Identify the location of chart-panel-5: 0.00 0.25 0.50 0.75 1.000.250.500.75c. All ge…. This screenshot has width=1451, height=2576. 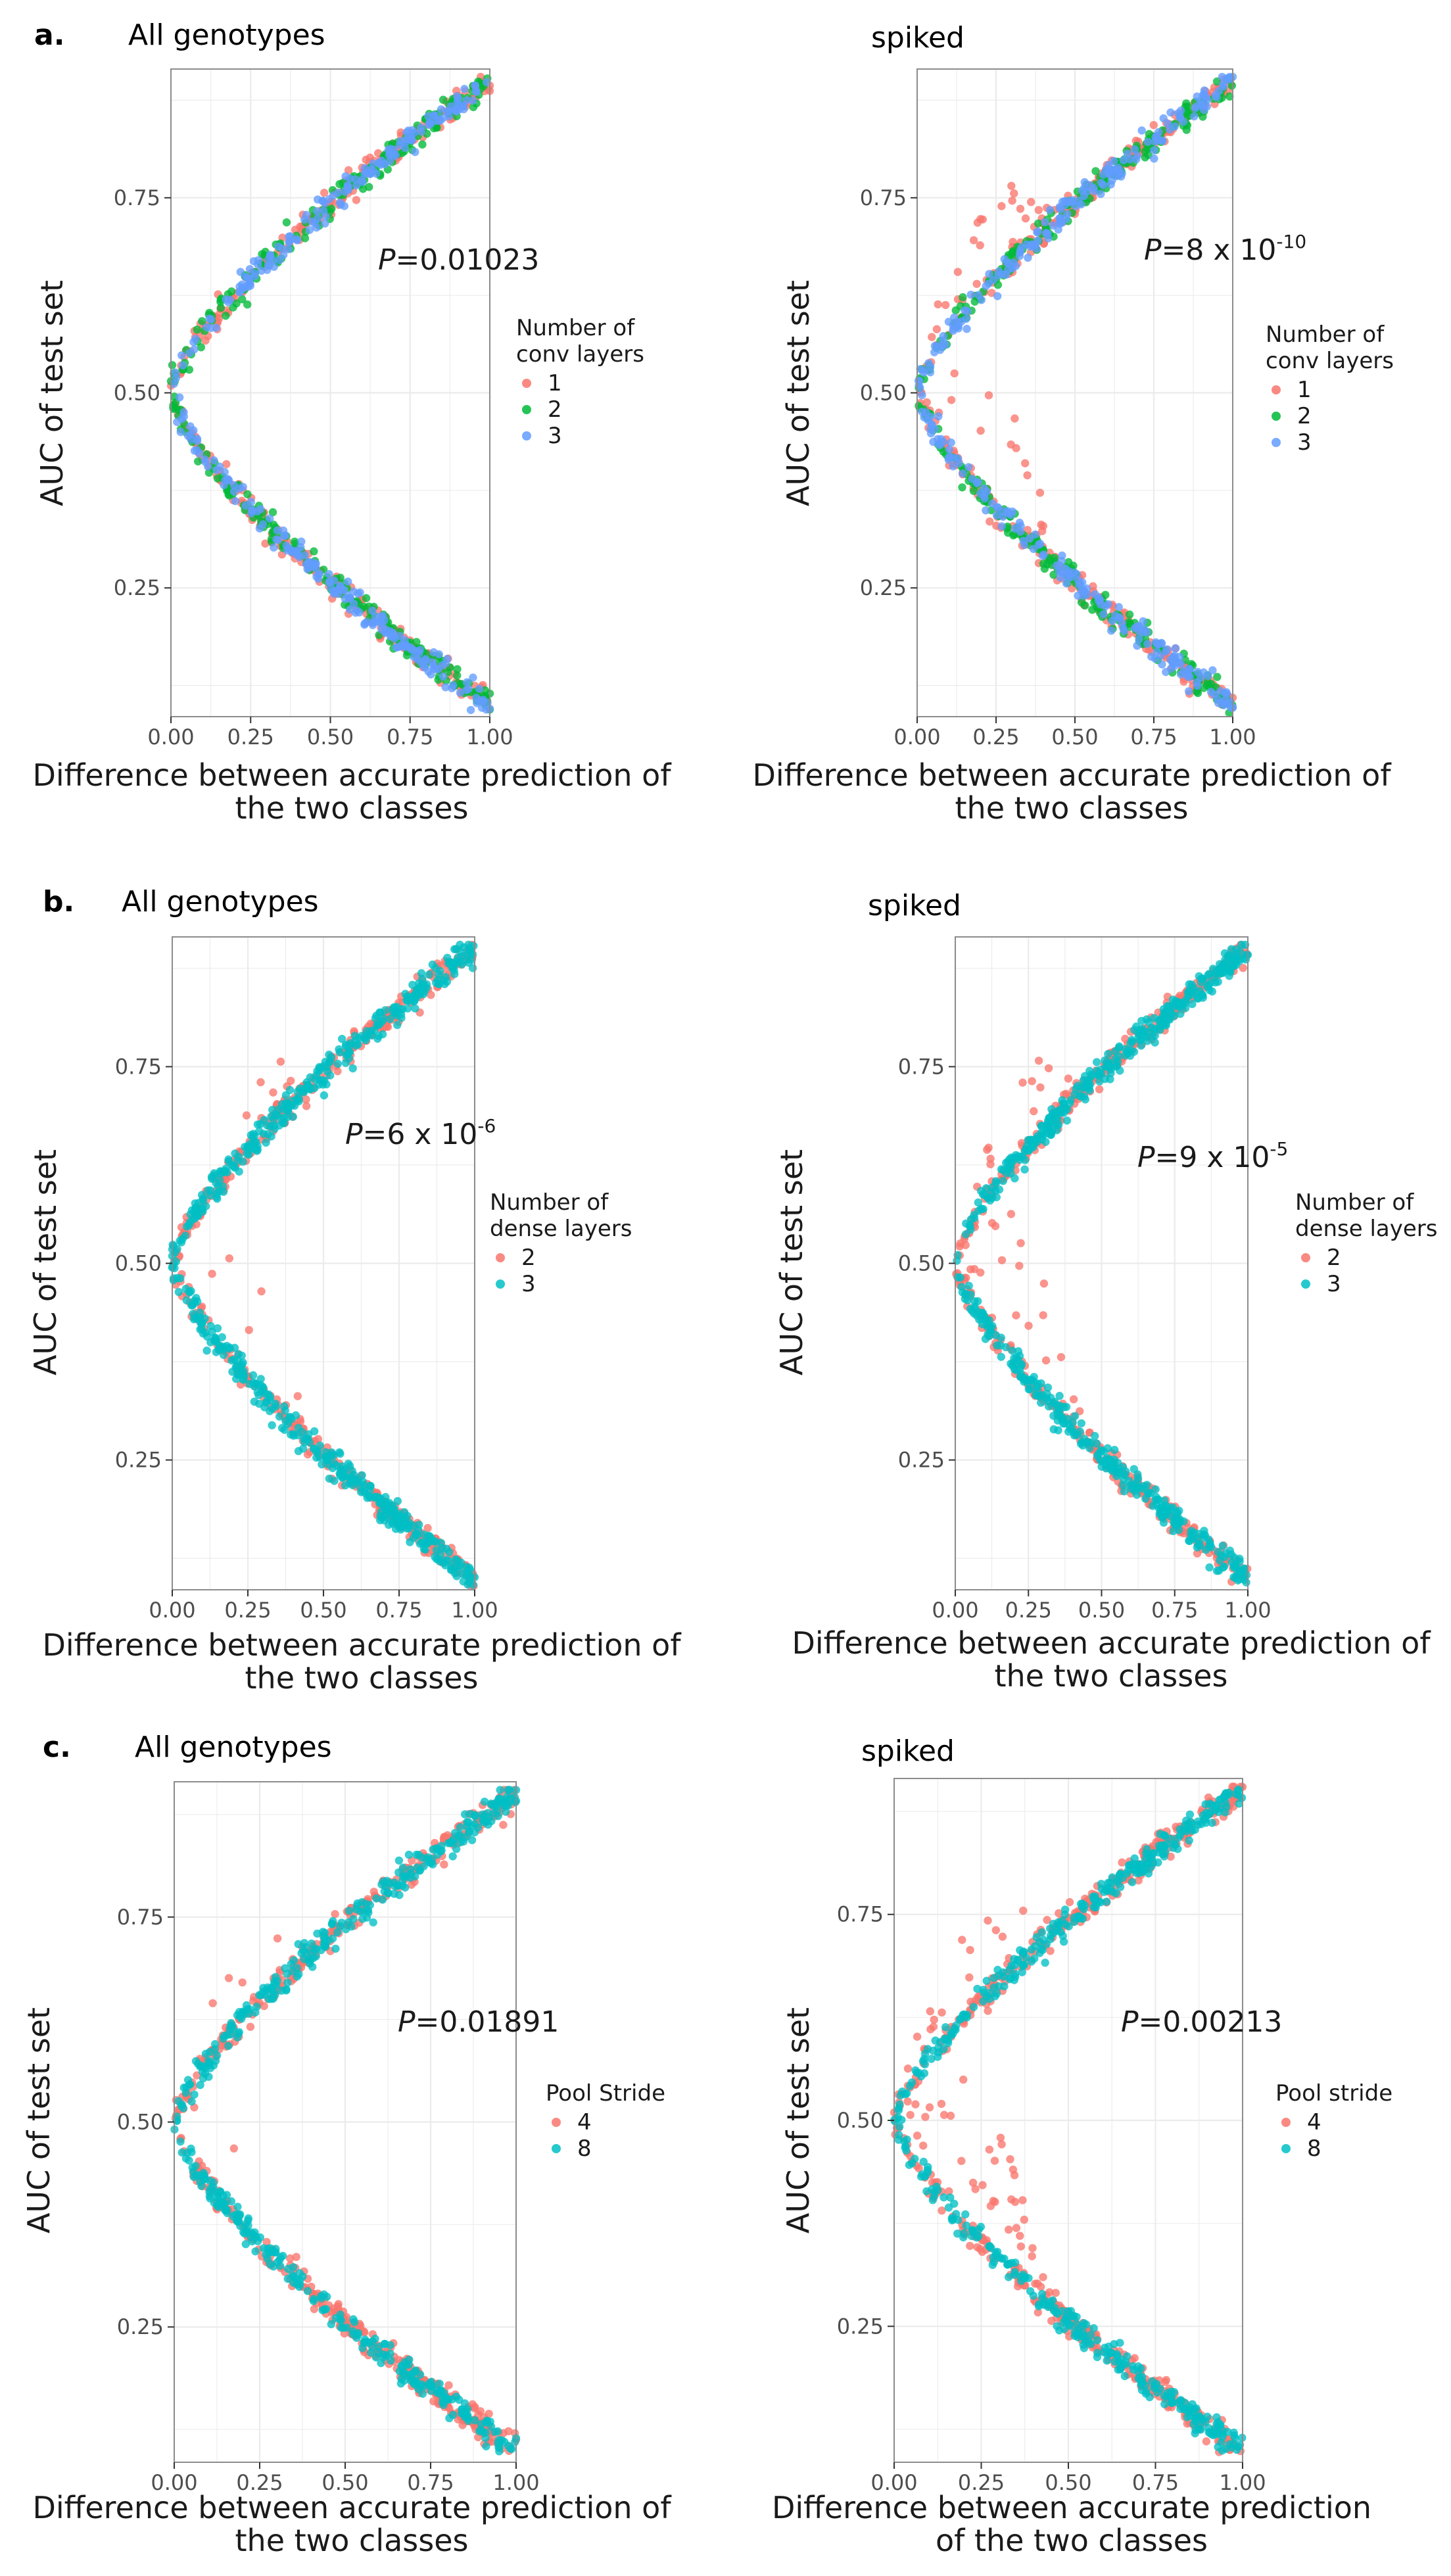
(347, 2144).